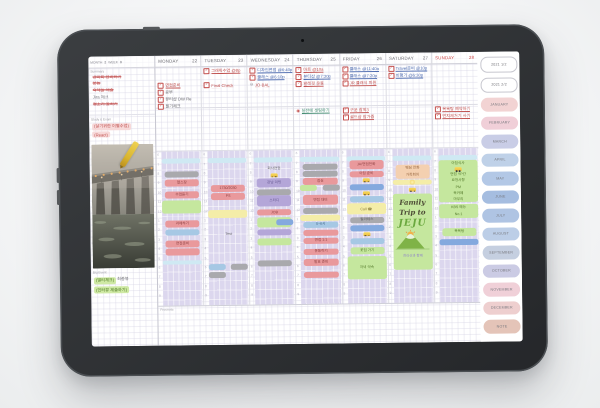 The height and width of the screenshot is (408, 600). What do you see at coordinates (320, 224) in the screenshot?
I see `event-pill: 5~6시` at bounding box center [320, 224].